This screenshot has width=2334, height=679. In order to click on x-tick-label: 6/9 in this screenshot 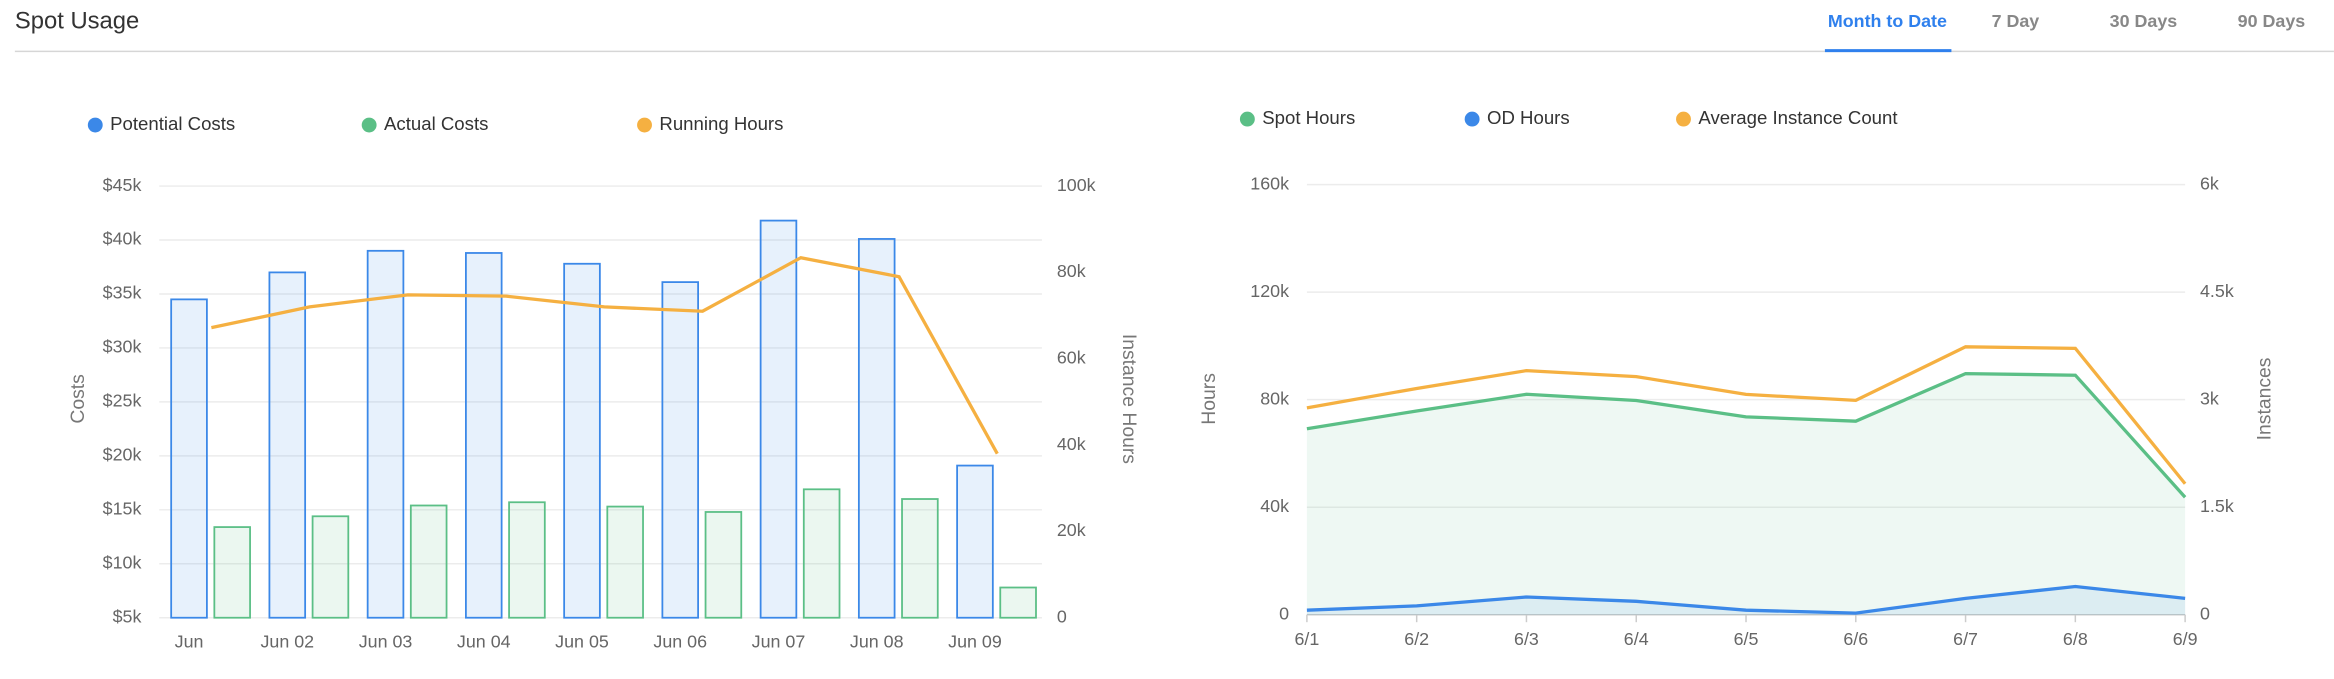, I will do `click(2185, 639)`.